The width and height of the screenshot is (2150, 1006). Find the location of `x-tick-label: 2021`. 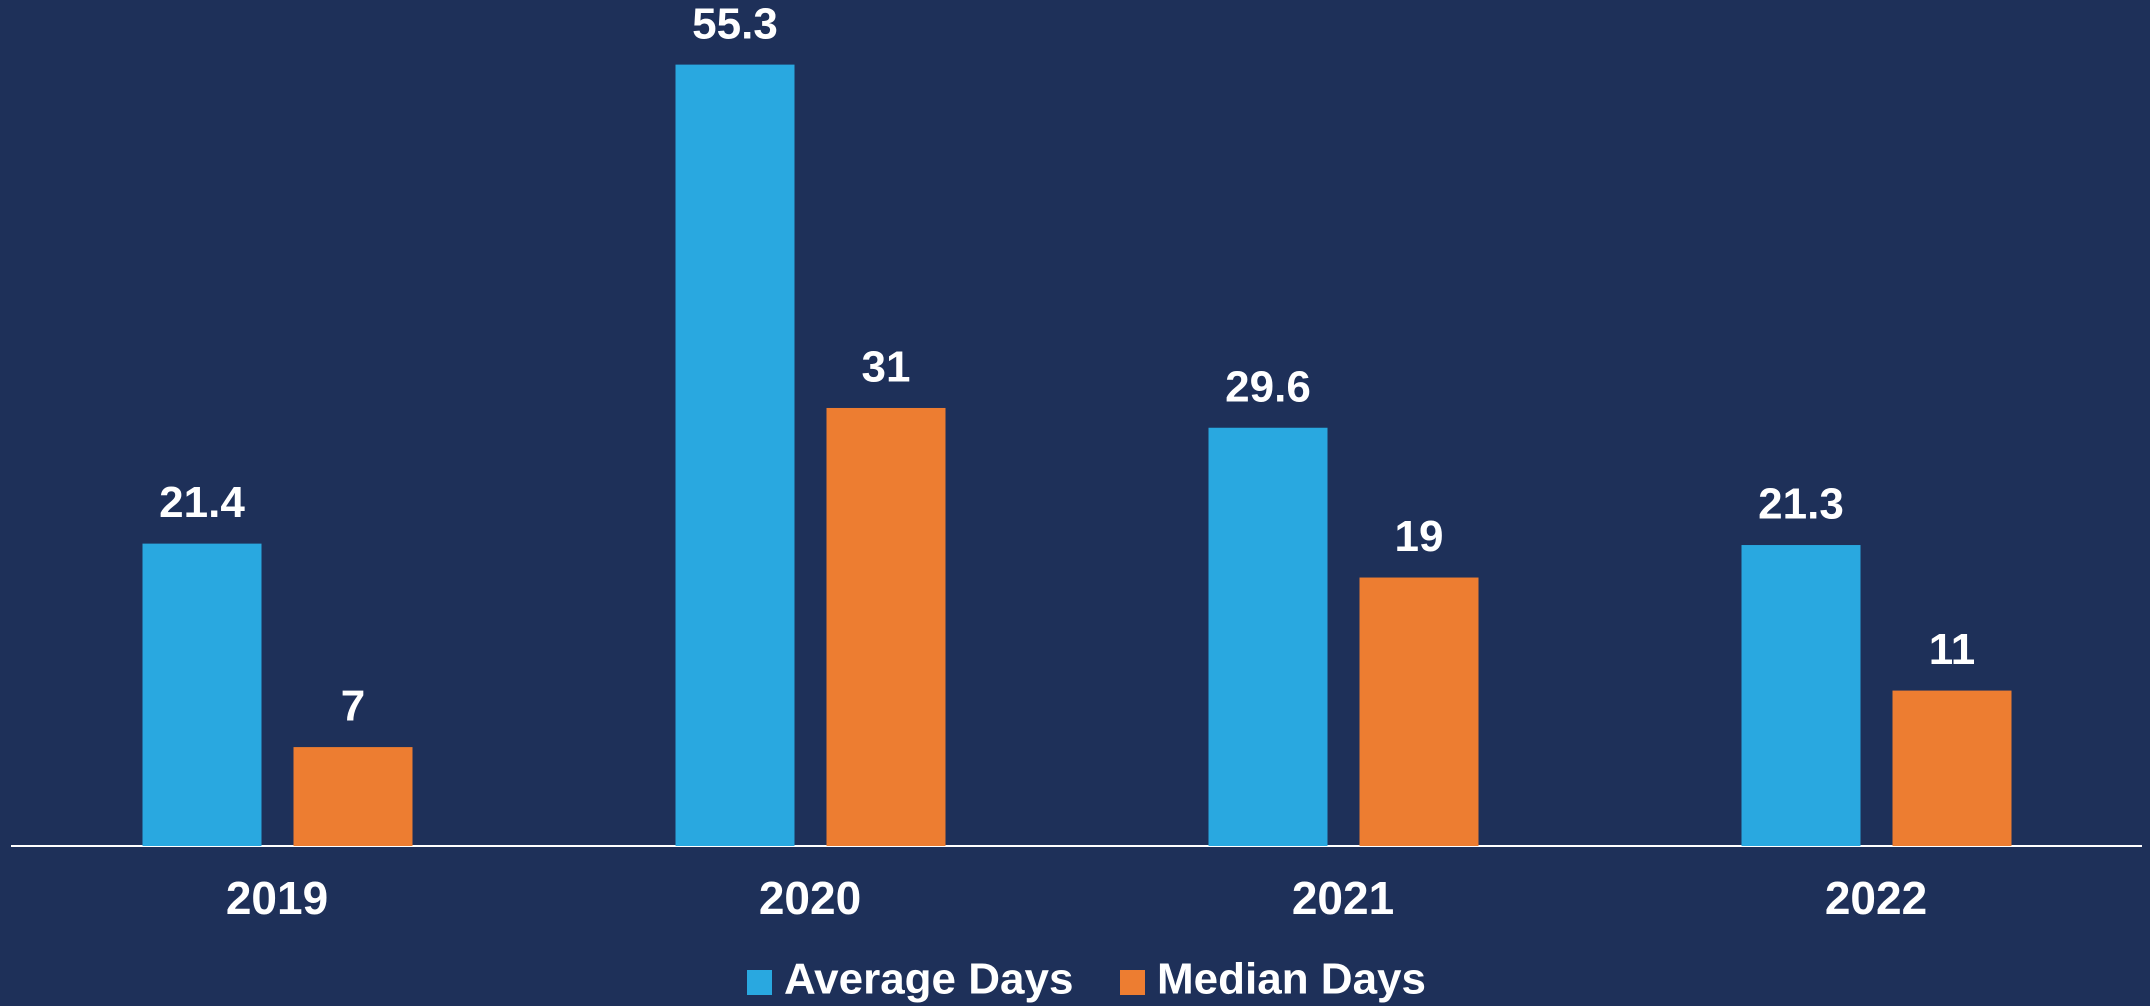

x-tick-label: 2021 is located at coordinates (1343, 898).